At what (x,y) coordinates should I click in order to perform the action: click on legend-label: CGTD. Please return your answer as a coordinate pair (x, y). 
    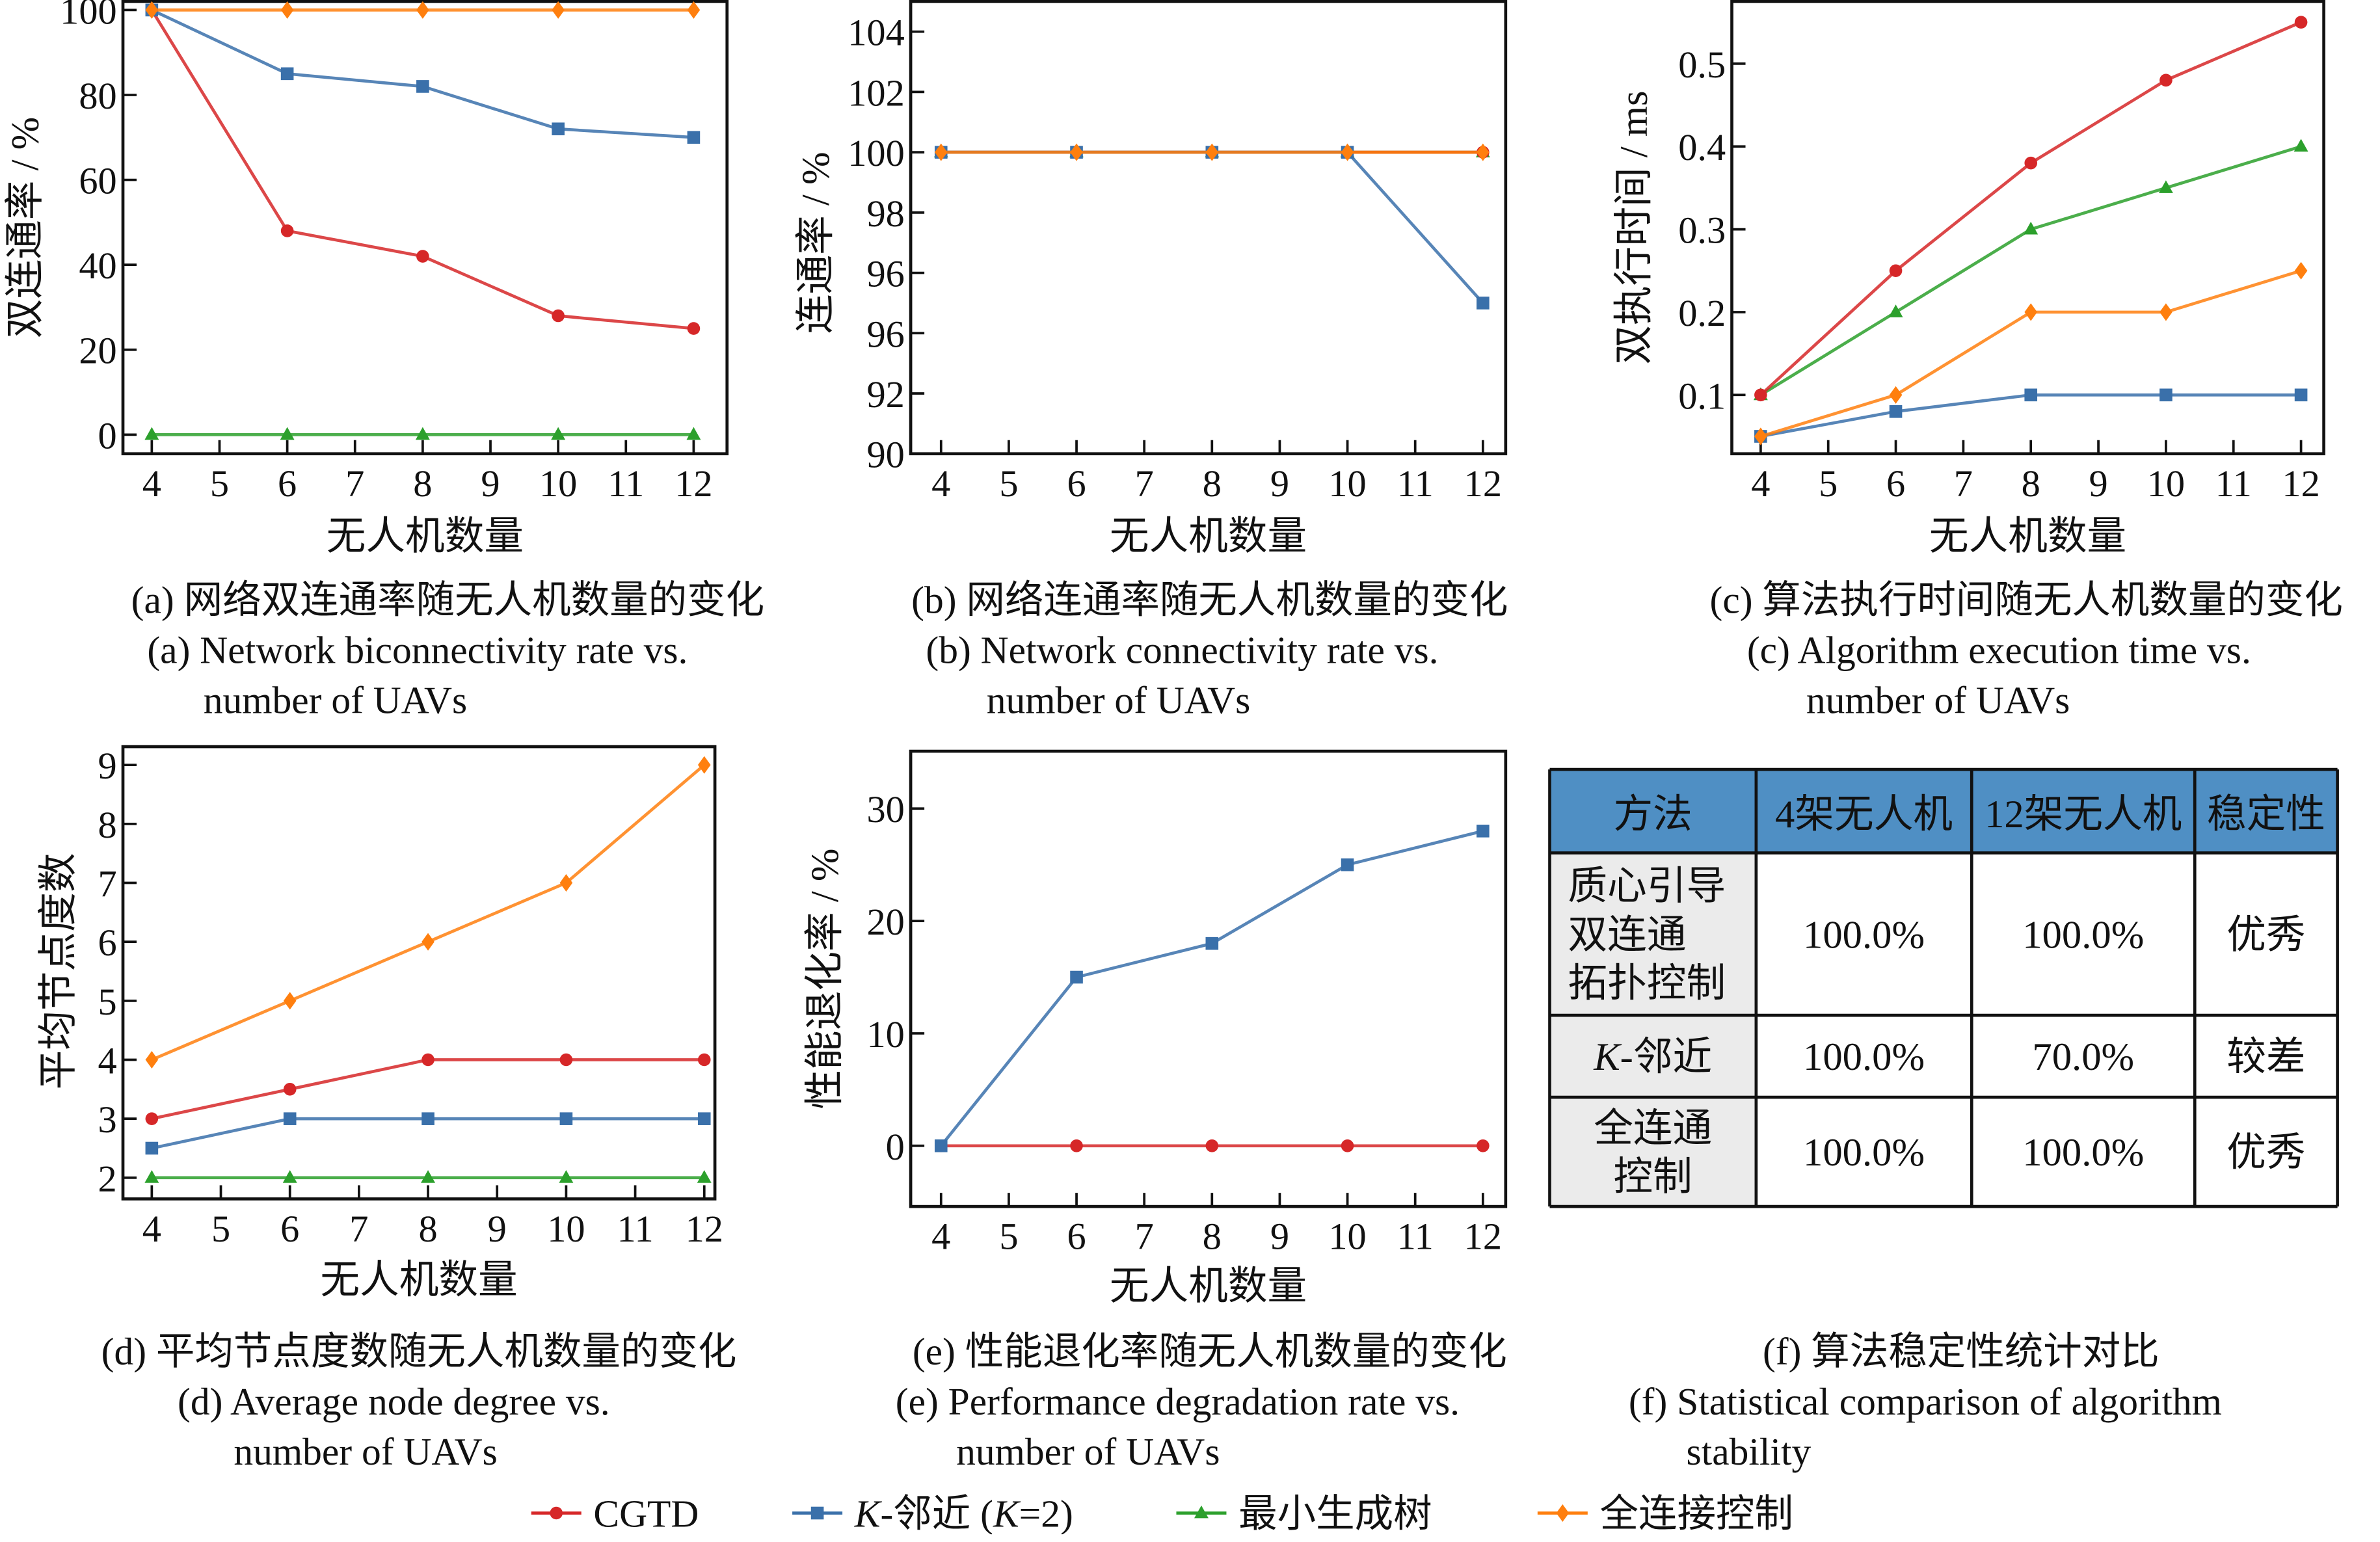
    Looking at the image, I should click on (646, 1514).